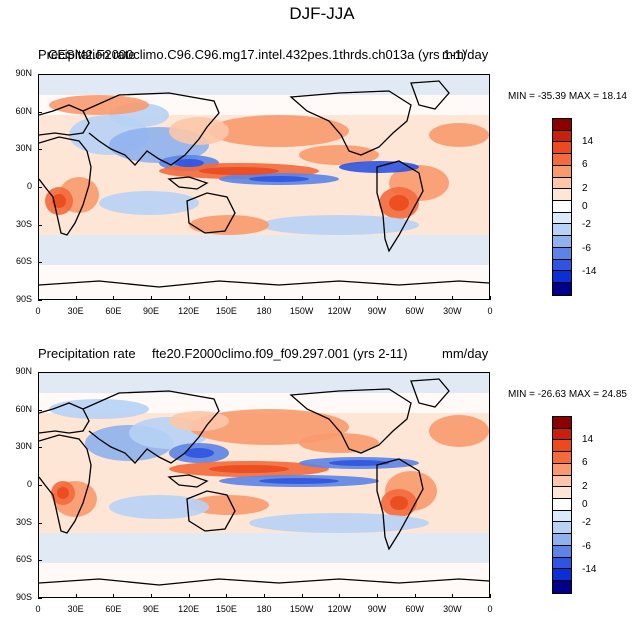  Describe the element at coordinates (23, 73) in the screenshot. I see `lat-tick-label: 90N` at that location.